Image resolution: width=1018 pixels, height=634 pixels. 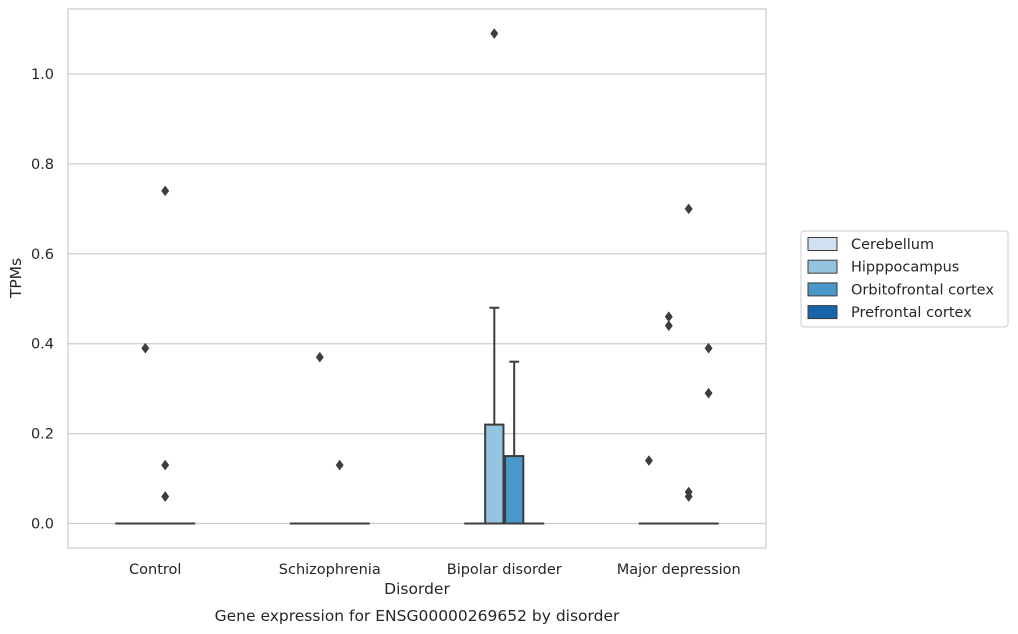 I want to click on legend-label: Prefrontal cortex, so click(x=911, y=313).